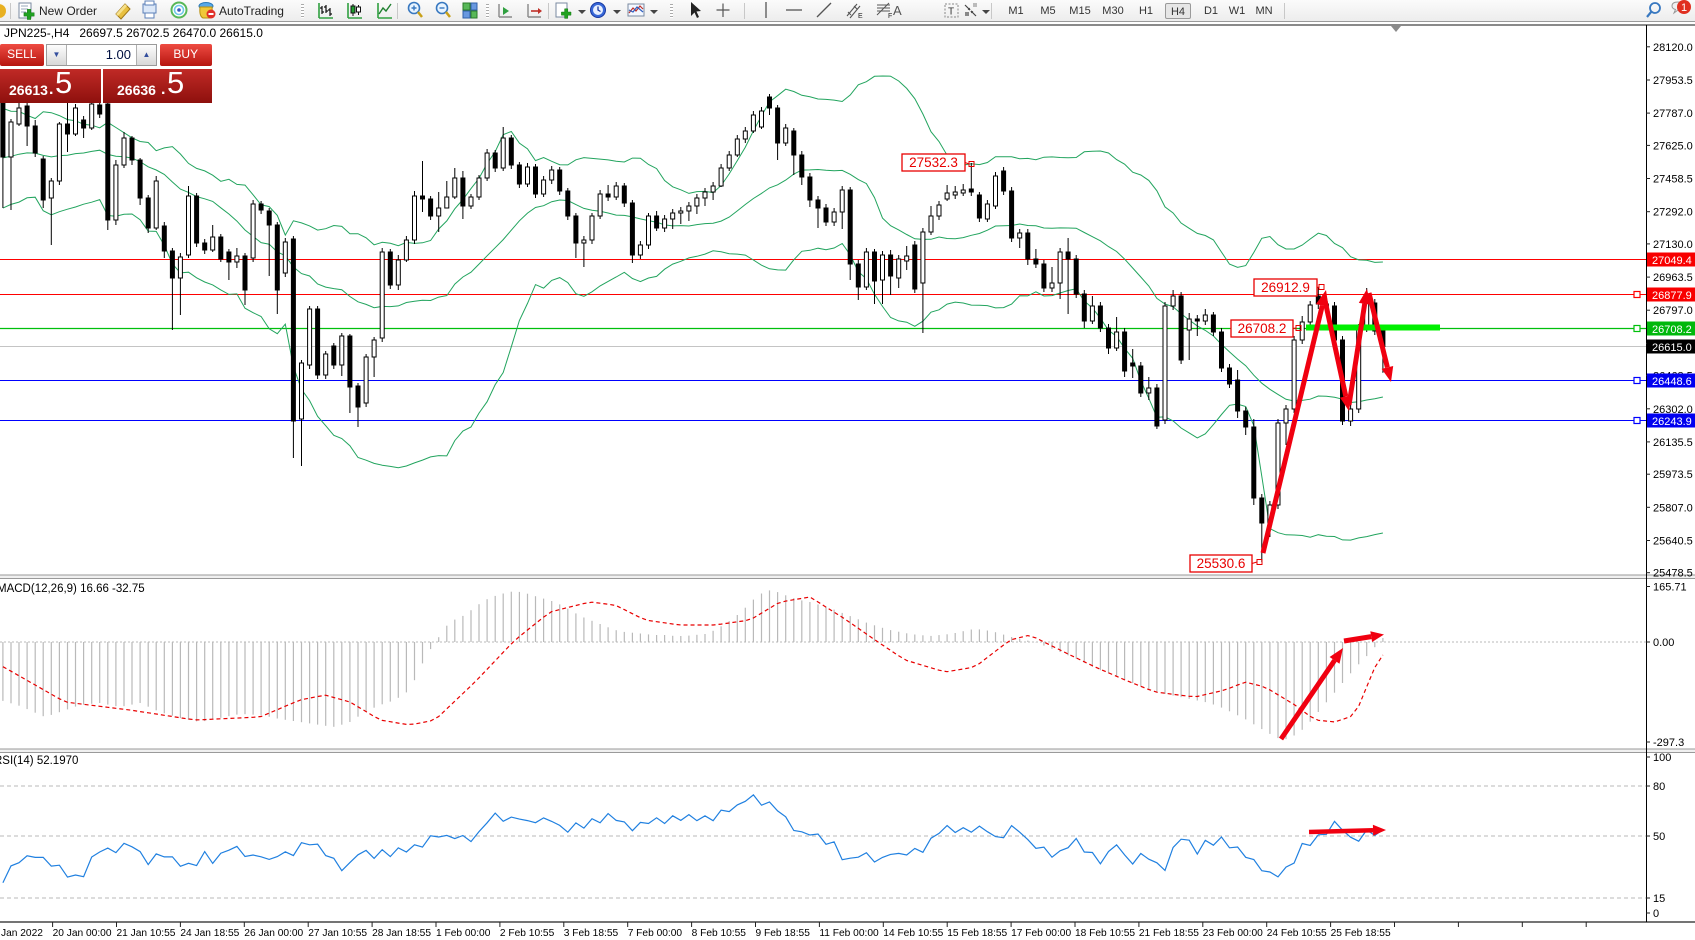  Describe the element at coordinates (1285, 287) in the screenshot. I see `svg-text: 26912.9` at that location.